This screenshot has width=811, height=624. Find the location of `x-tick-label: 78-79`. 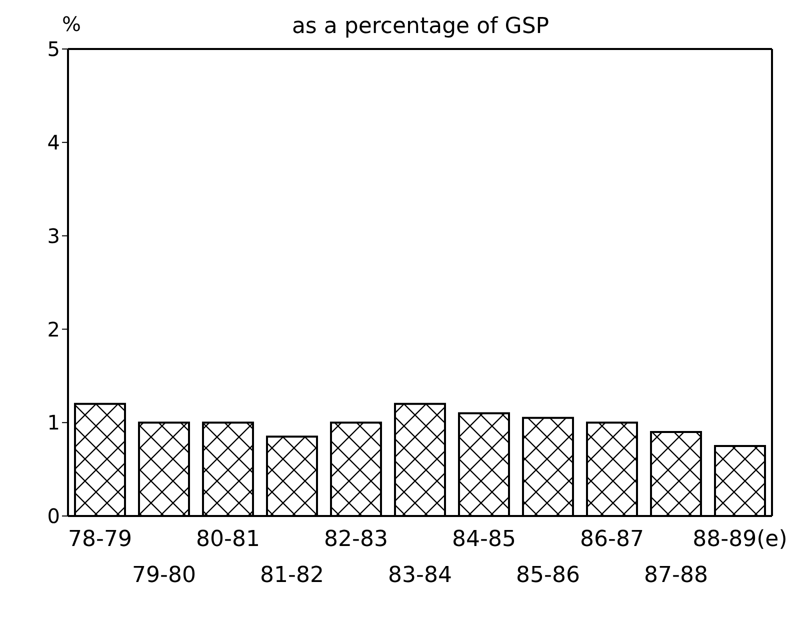

x-tick-label: 78-79 is located at coordinates (100, 539).